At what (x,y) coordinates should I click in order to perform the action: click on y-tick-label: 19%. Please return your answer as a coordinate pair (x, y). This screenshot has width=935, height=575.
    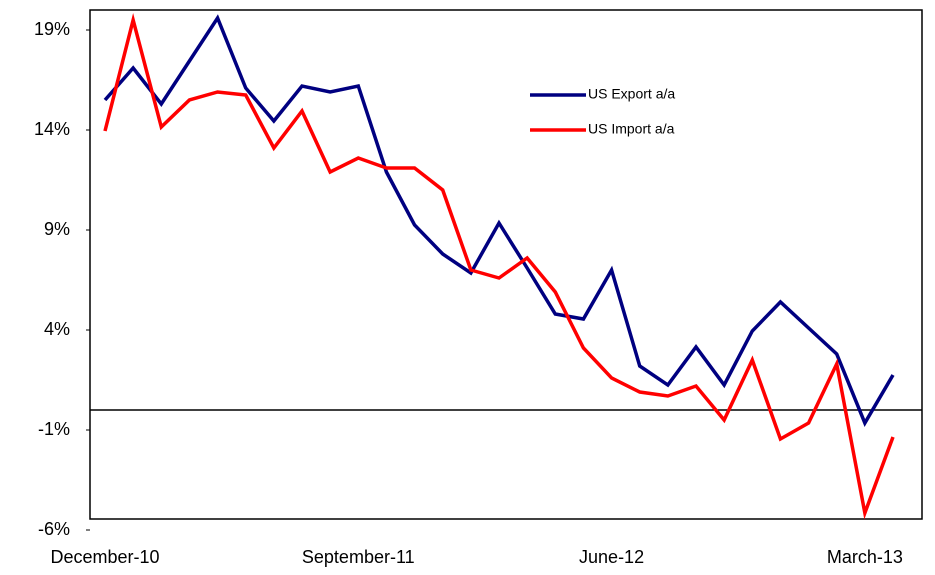
    Looking at the image, I should click on (52, 29).